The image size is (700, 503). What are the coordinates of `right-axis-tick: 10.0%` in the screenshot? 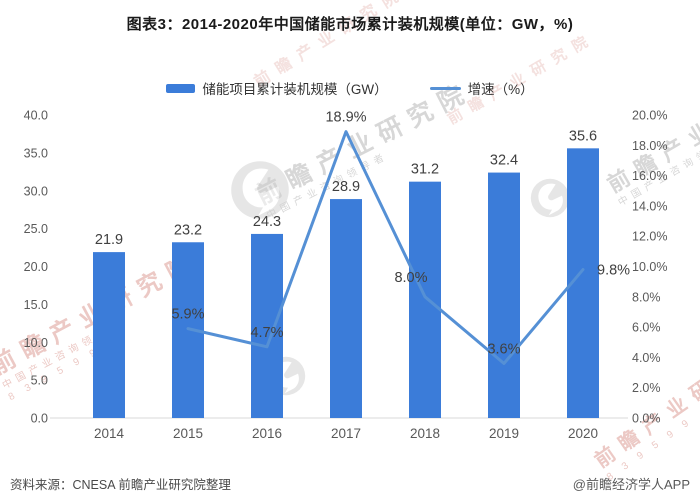 It's located at (649, 267).